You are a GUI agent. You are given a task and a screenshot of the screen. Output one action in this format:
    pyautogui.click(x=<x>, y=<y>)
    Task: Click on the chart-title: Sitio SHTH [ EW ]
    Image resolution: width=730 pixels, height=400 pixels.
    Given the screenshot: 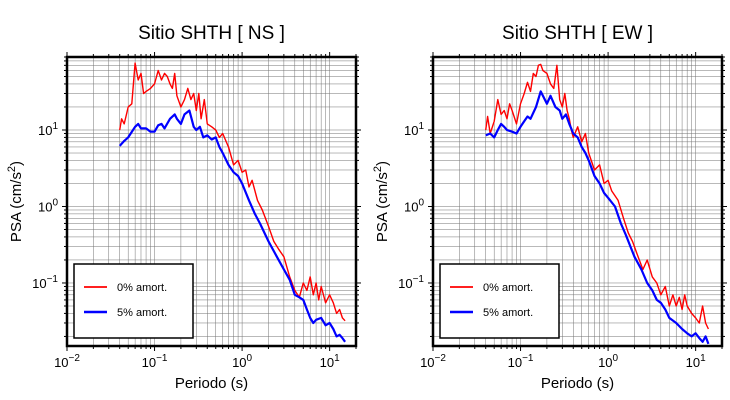 What is the action you would take?
    pyautogui.click(x=577, y=33)
    